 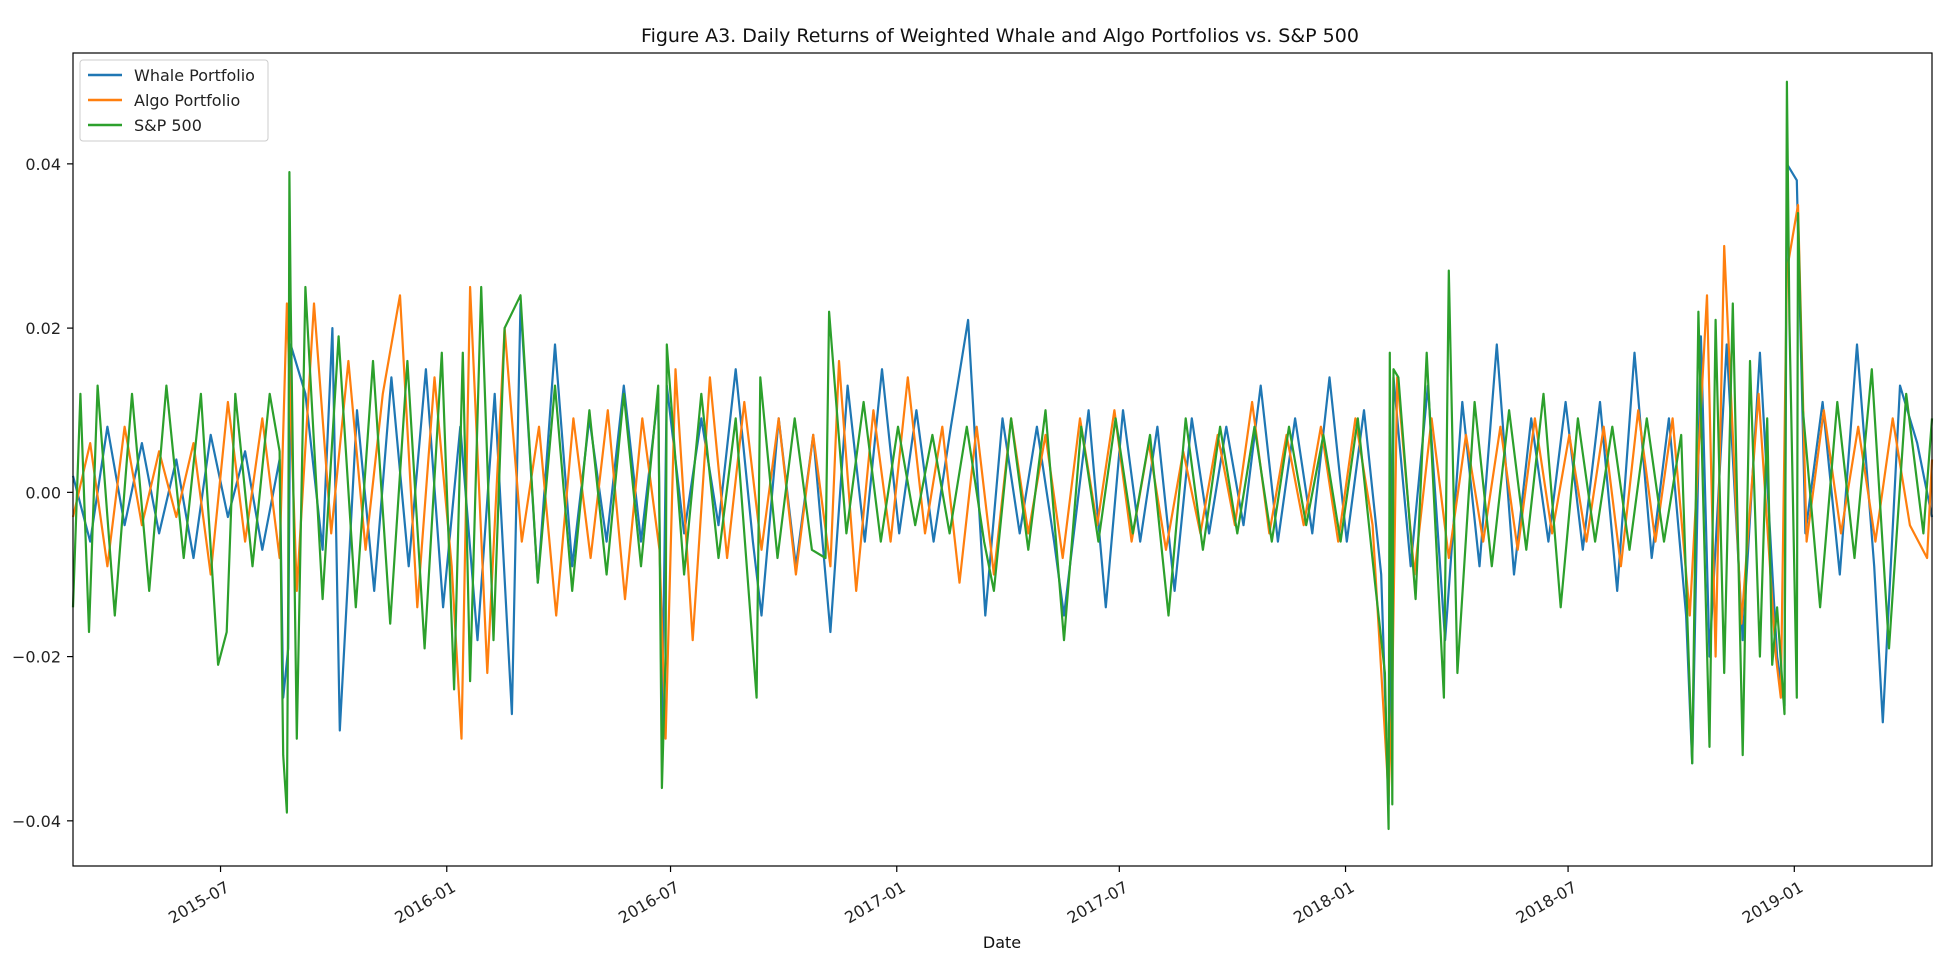 I want to click on legend-label-3: S&P 500, so click(x=168, y=125).